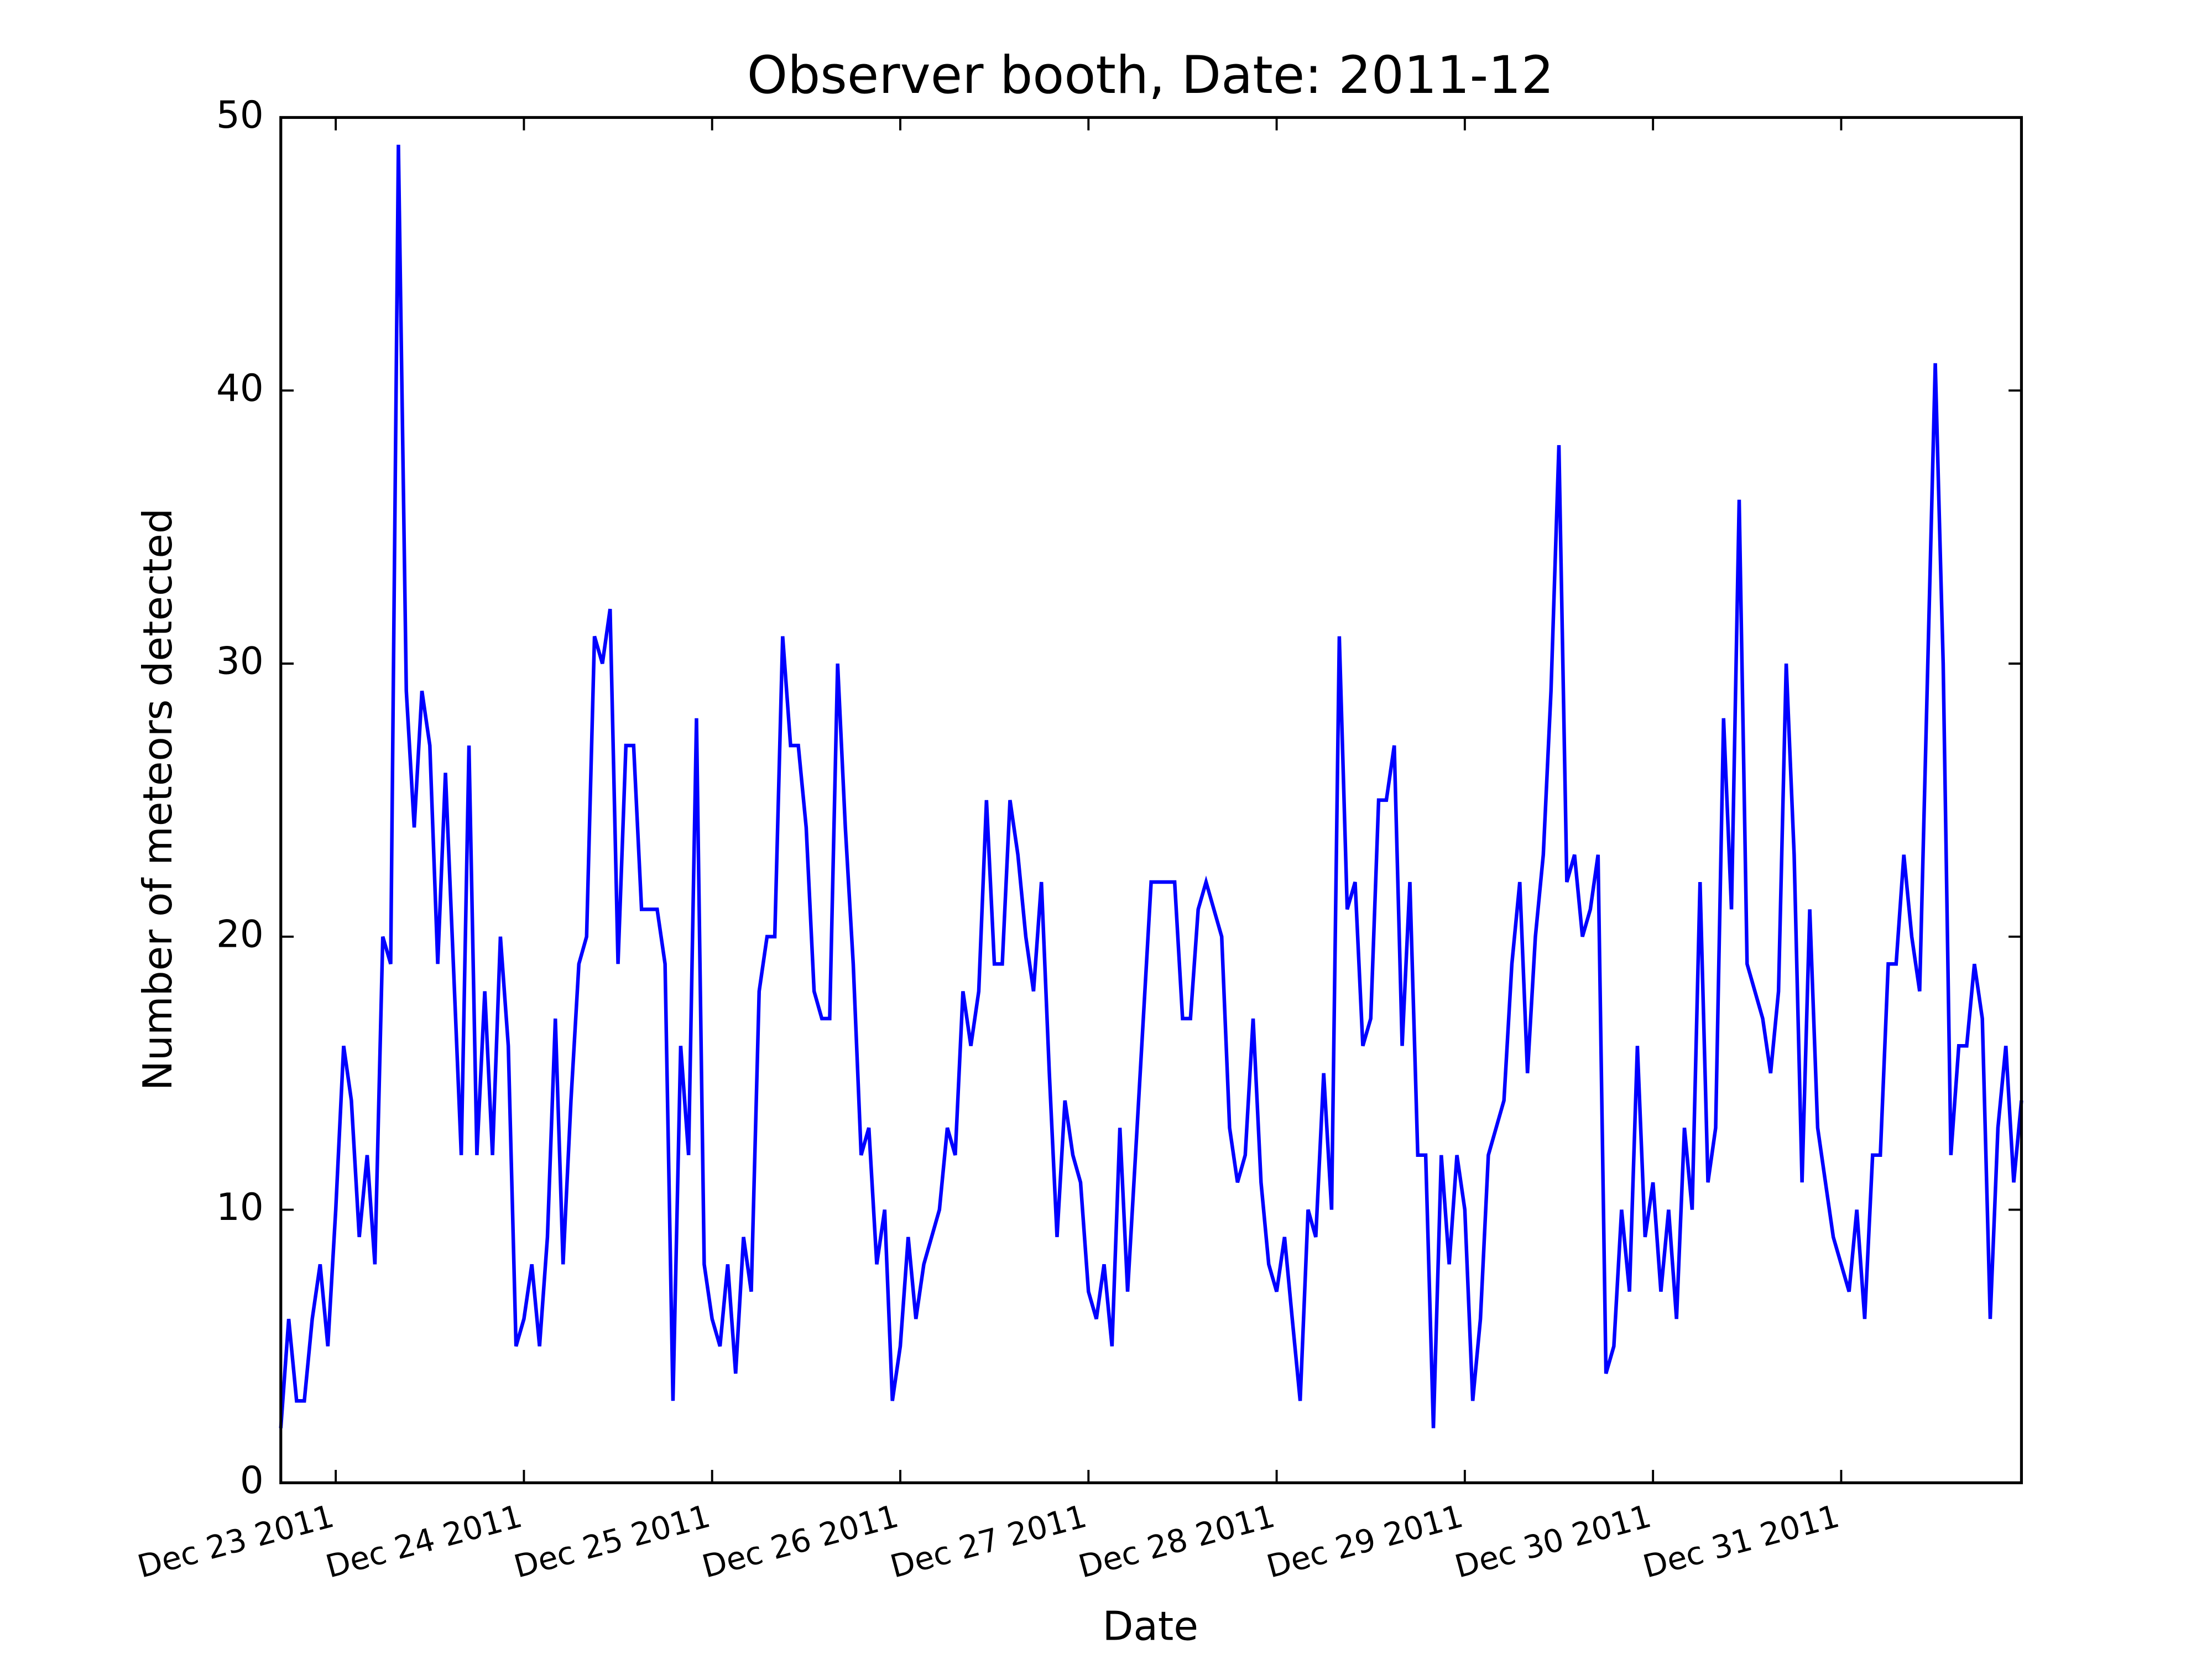  I want to click on y-tick-label: 20, so click(240, 934).